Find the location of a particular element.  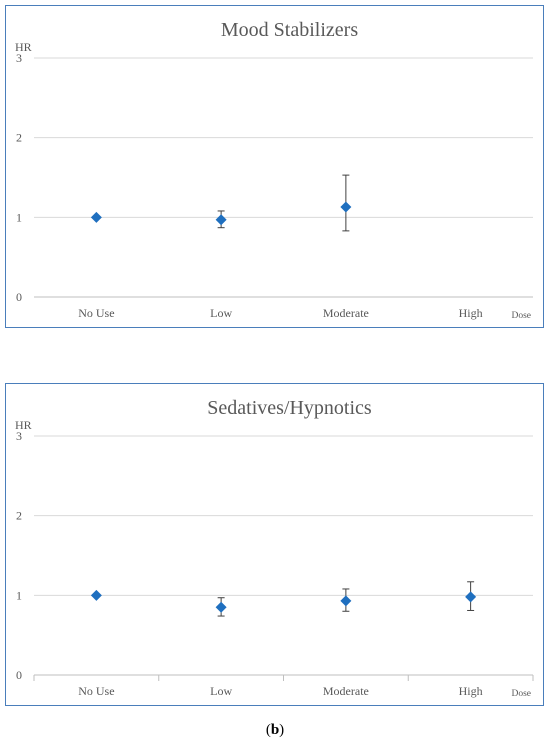

figure-caption: (b) is located at coordinates (275, 730).